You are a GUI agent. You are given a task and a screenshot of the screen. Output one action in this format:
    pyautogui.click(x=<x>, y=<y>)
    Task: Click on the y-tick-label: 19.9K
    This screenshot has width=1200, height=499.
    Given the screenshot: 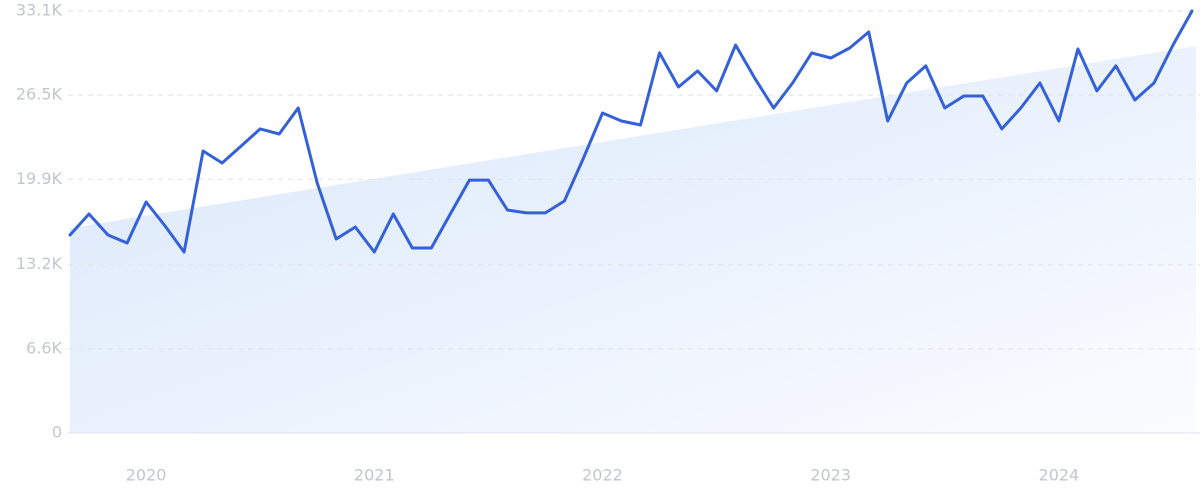 What is the action you would take?
    pyautogui.click(x=39, y=178)
    